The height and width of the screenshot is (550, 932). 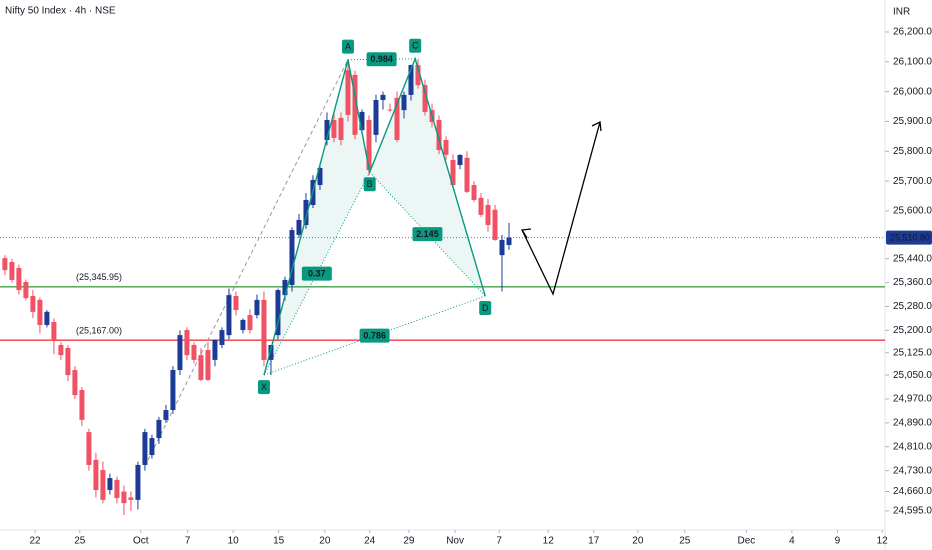 I want to click on x-tick-label: 22, so click(x=35, y=541).